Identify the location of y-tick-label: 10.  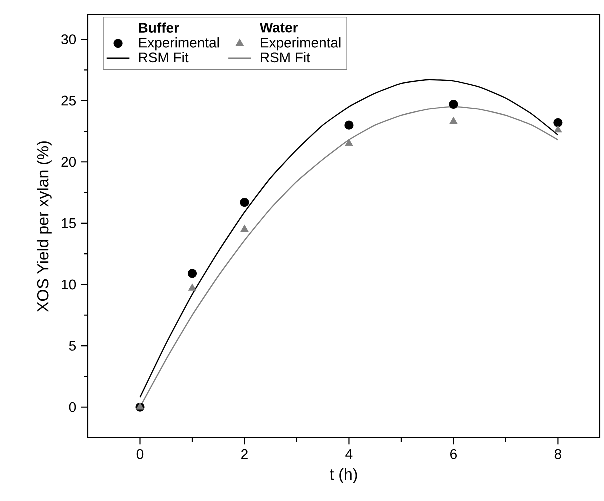
(69, 285).